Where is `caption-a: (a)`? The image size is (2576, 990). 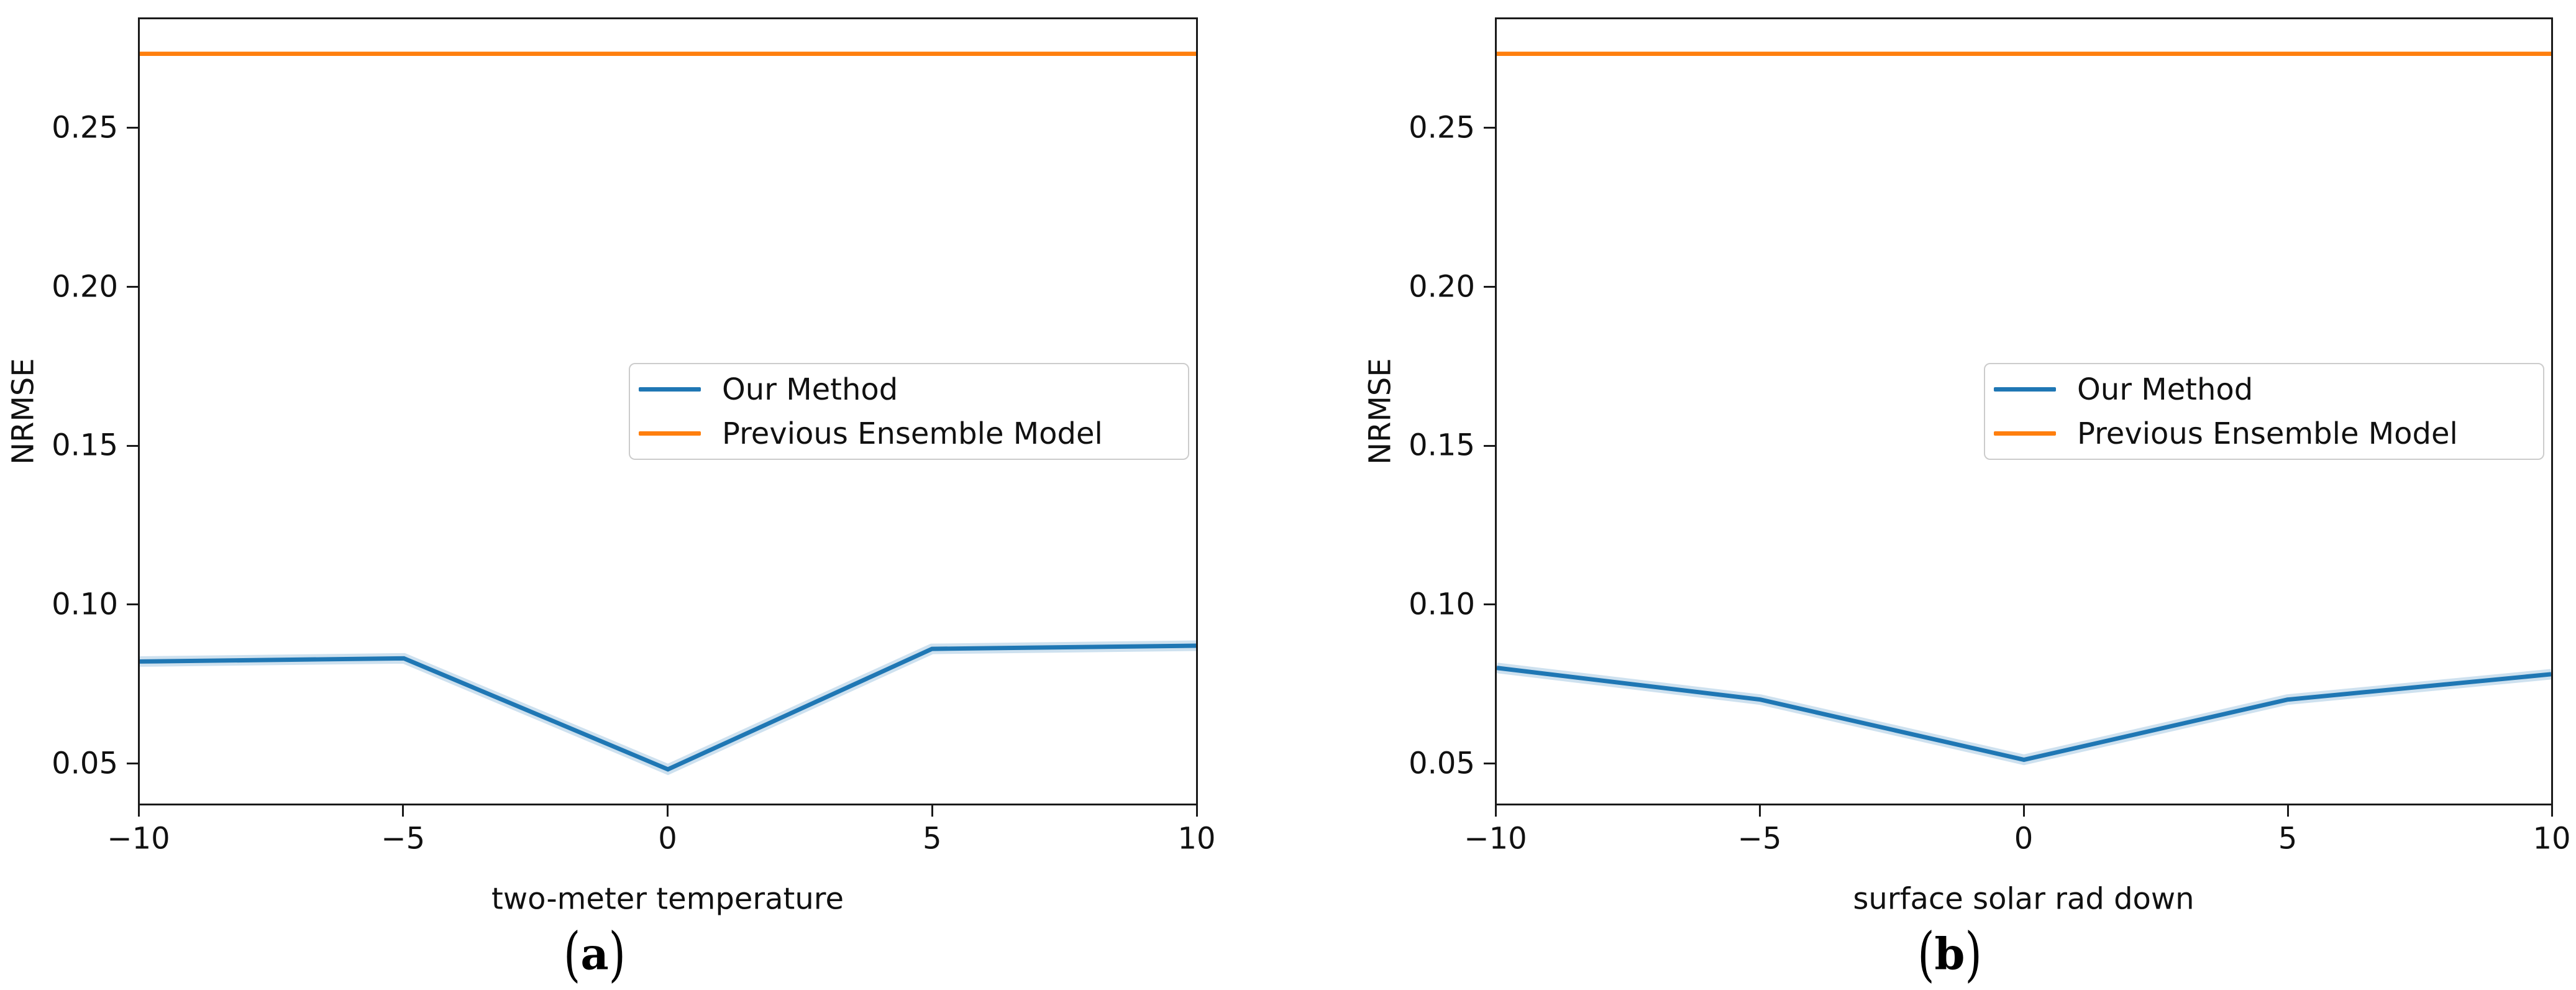
caption-a: (a) is located at coordinates (595, 955).